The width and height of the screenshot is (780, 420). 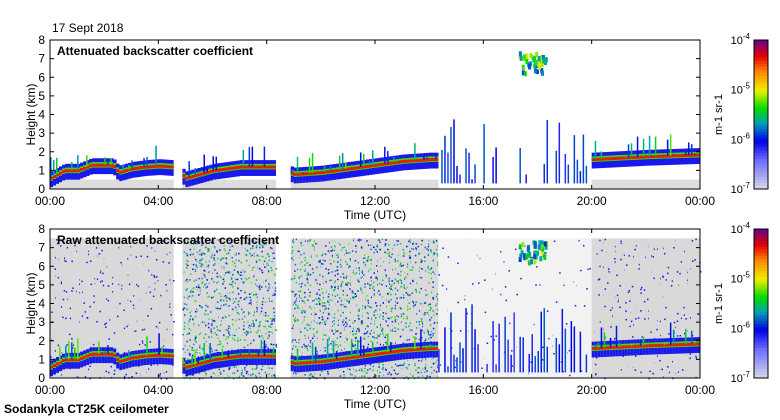 What do you see at coordinates (528, 249) in the screenshot?
I see `aerosol-plume` at bounding box center [528, 249].